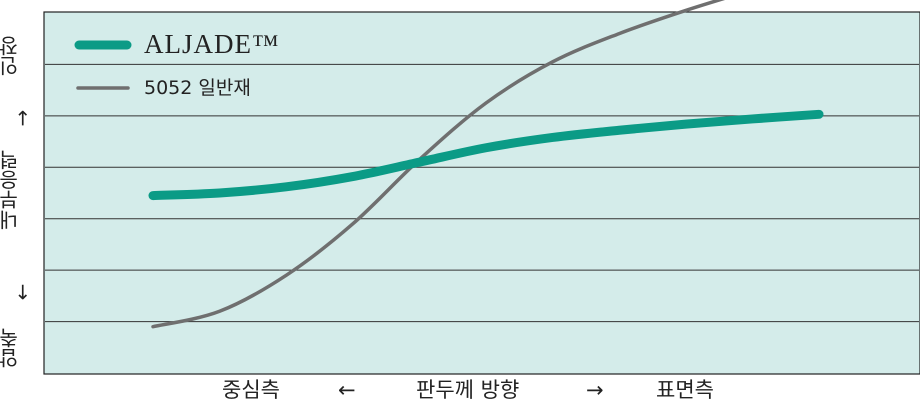 Image resolution: width=920 pixels, height=408 pixels. What do you see at coordinates (347, 390) in the screenshot?
I see `x-arrow-left: ←` at bounding box center [347, 390].